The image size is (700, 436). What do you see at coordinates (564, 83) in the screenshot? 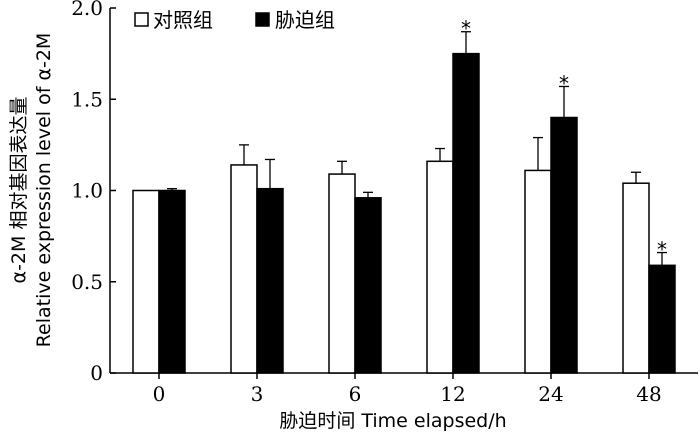
I see `significance-marker-24: *` at bounding box center [564, 83].